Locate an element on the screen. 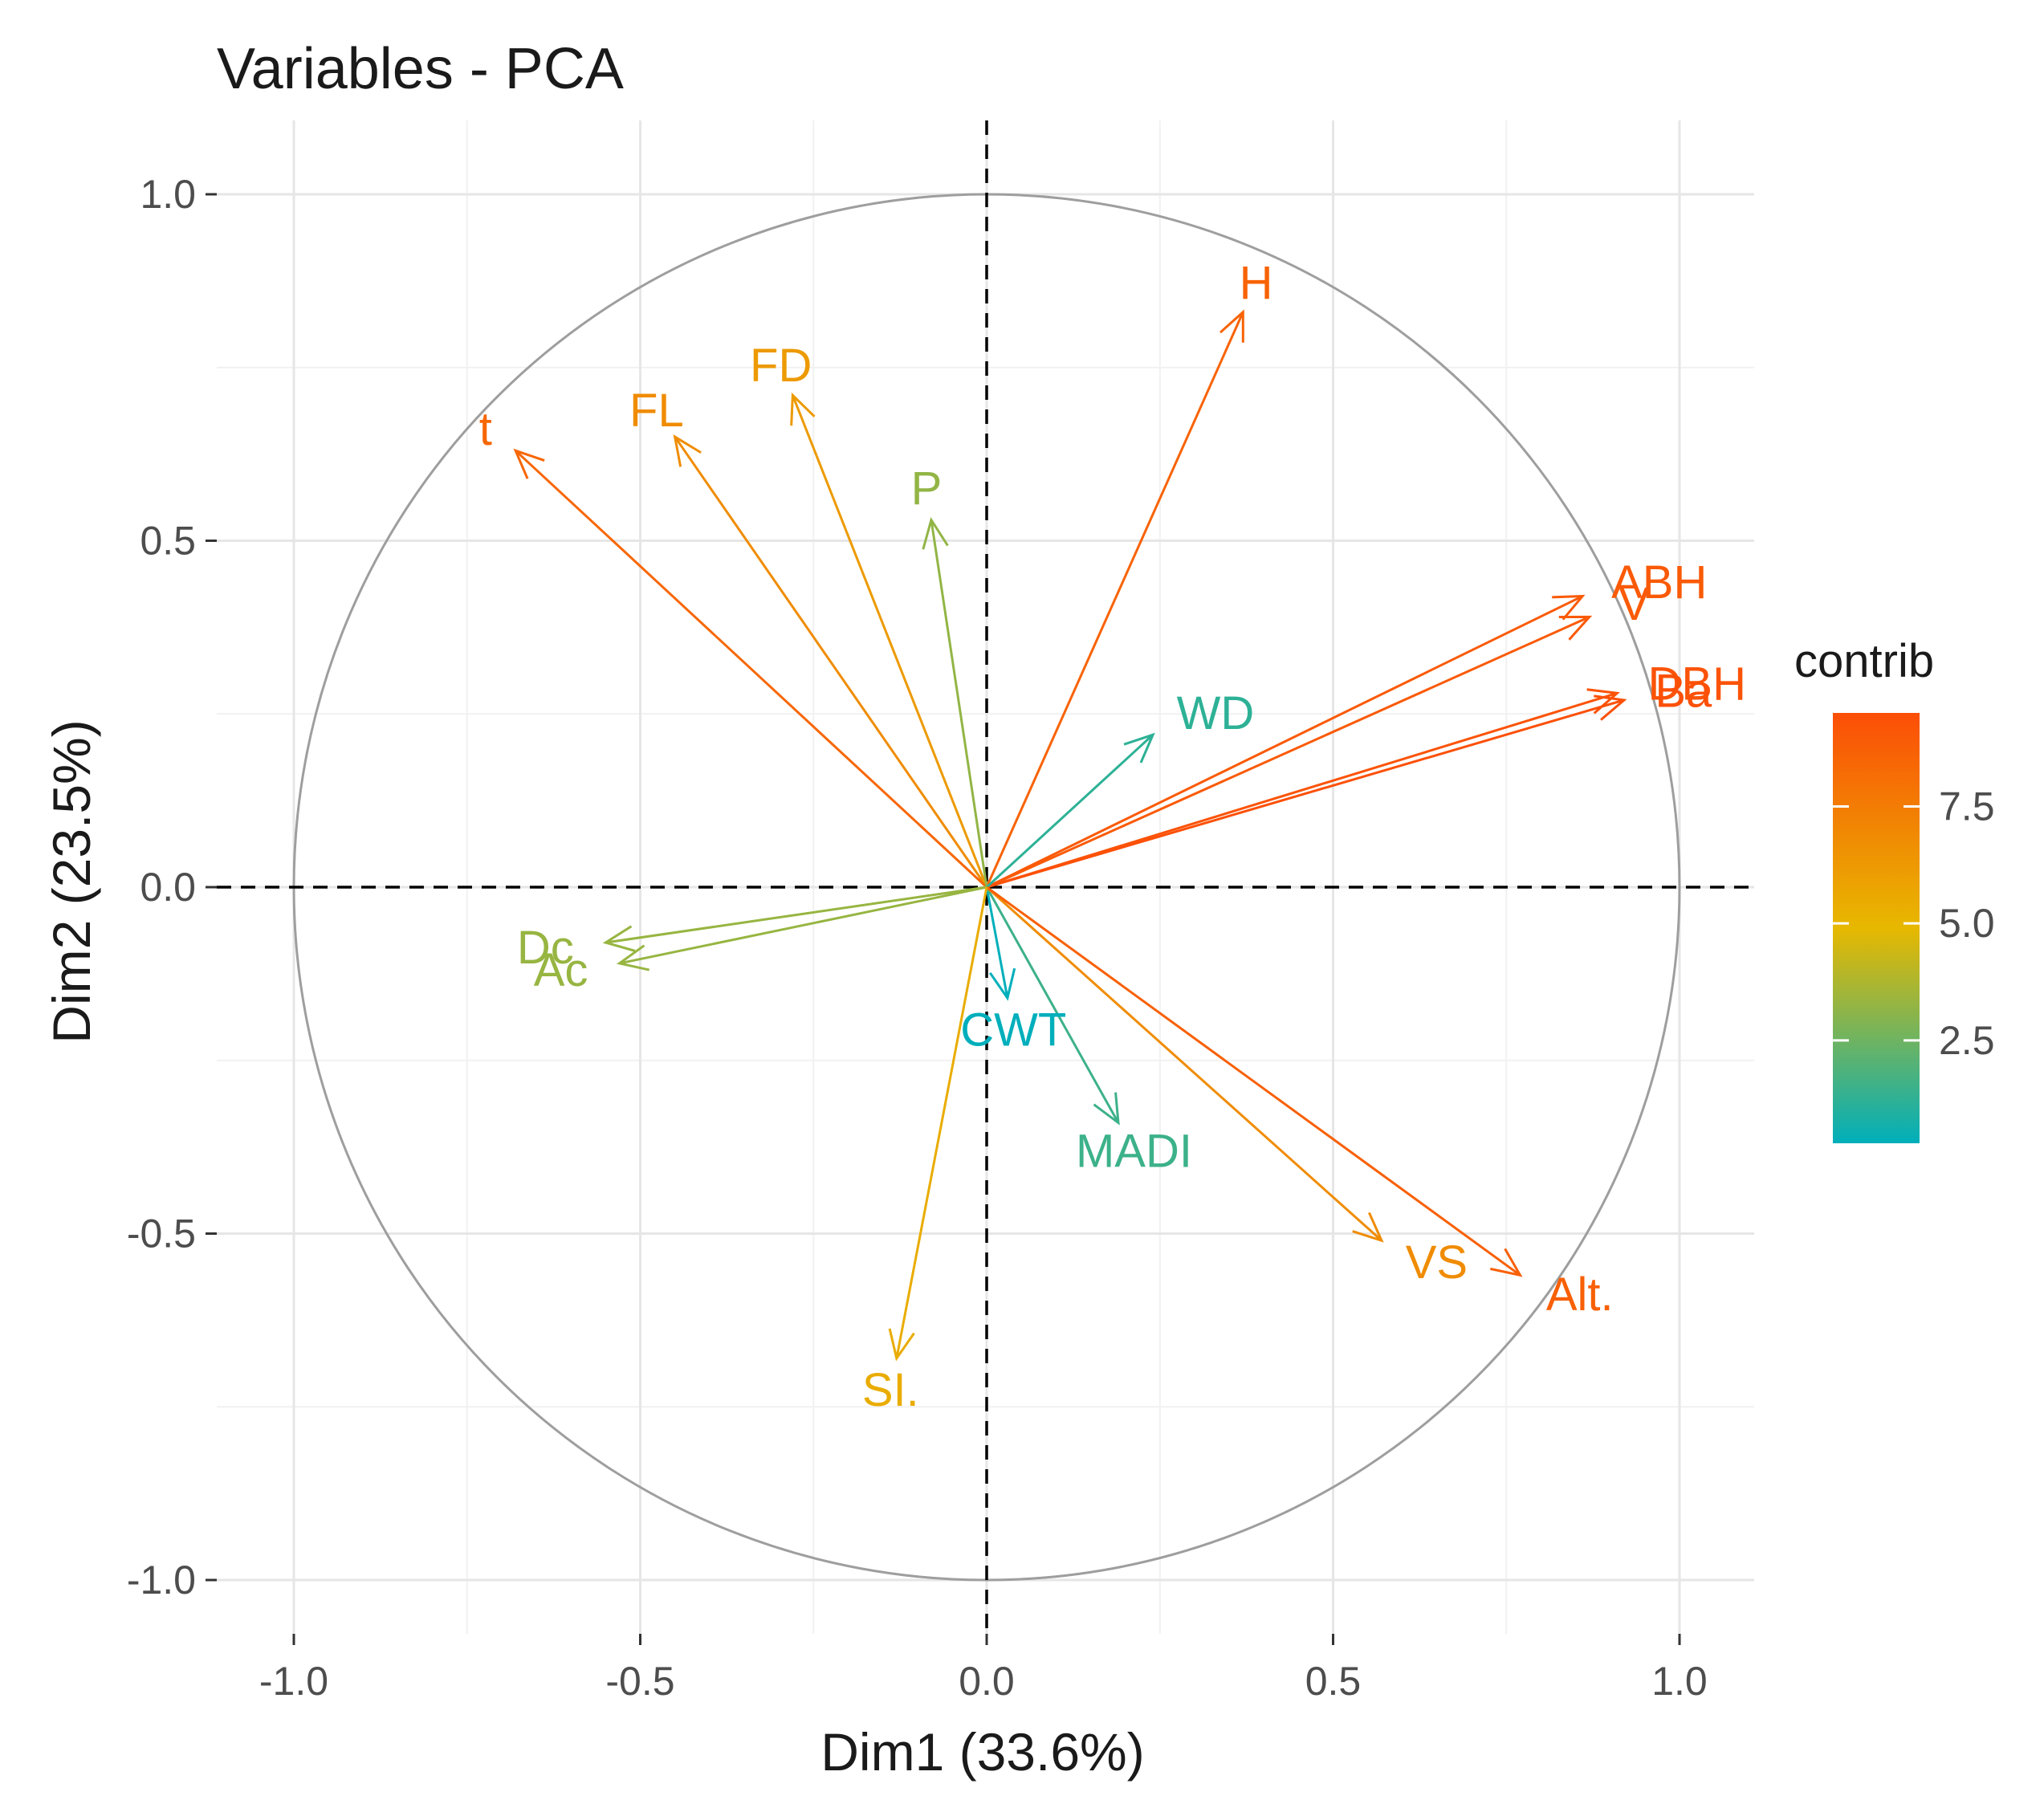 The image size is (2044, 1800). arrow-dc is located at coordinates (794, 919).